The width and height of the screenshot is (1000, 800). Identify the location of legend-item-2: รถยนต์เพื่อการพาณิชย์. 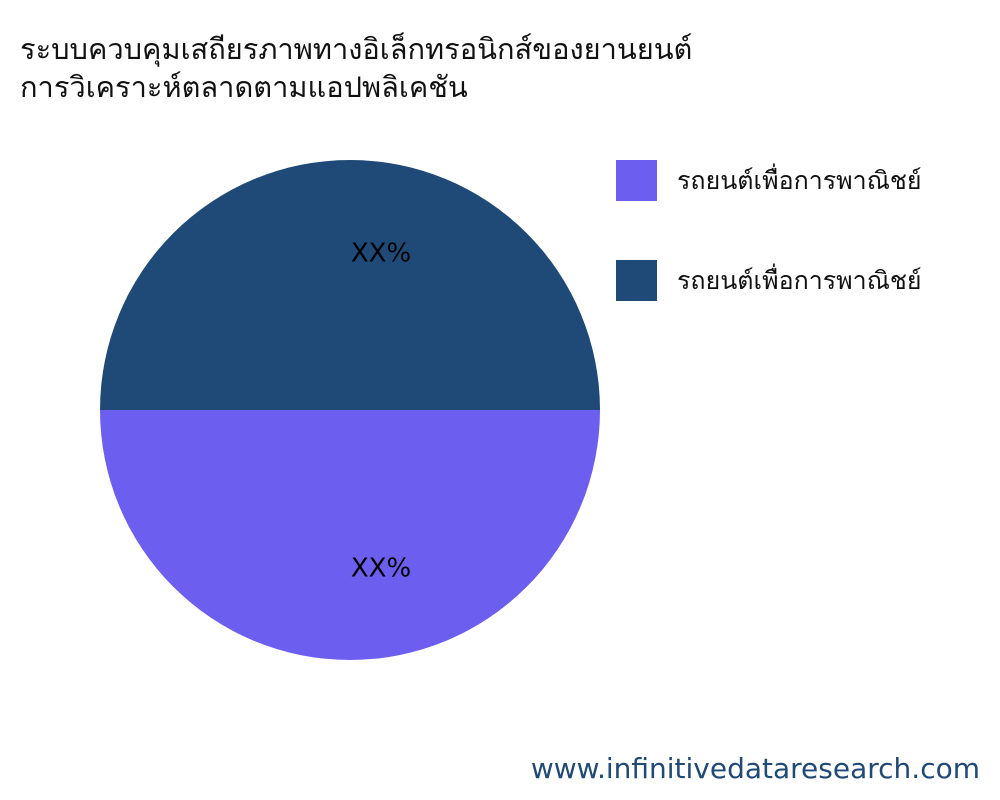
(769, 280).